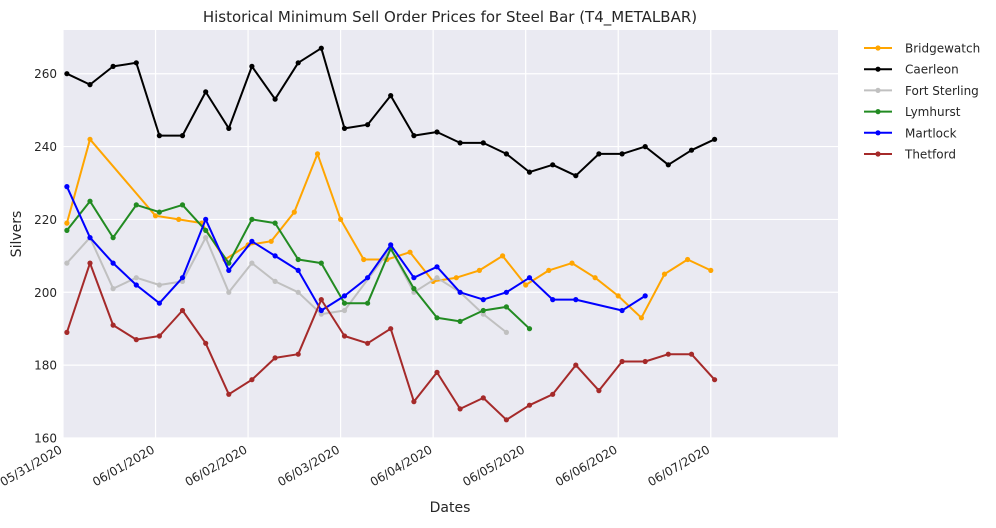  Describe the element at coordinates (878, 154) in the screenshot. I see `legend-marker-thetford` at that location.